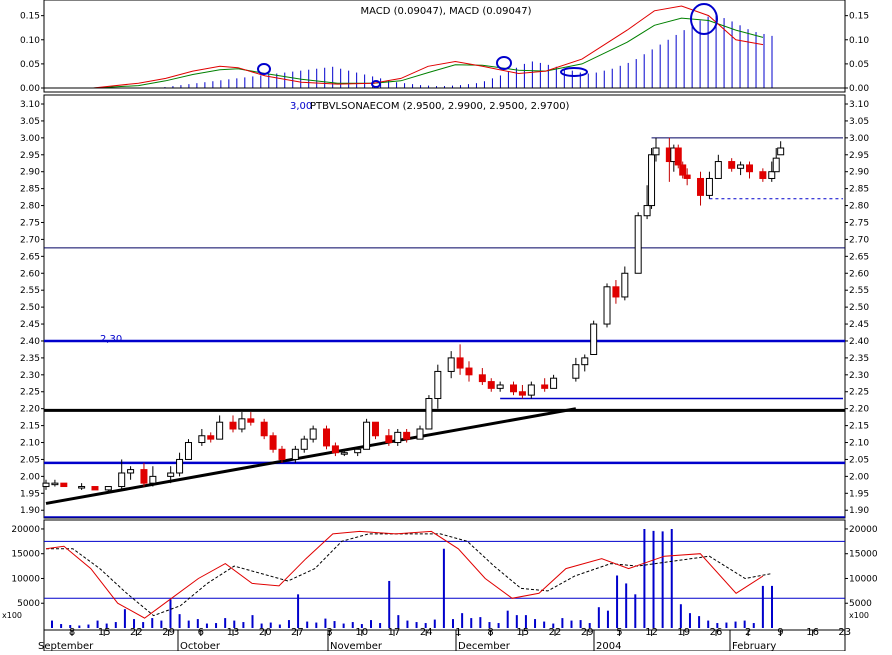  What do you see at coordinates (30, 477) in the screenshot?
I see `price-tick-left-22: 2.00` at bounding box center [30, 477].